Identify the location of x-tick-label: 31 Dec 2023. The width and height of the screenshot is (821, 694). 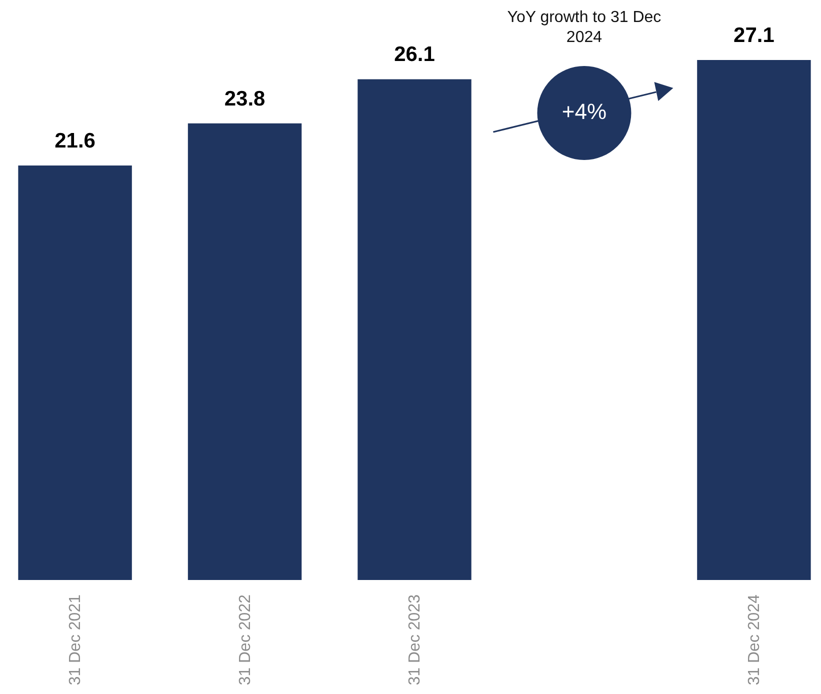
(415, 640).